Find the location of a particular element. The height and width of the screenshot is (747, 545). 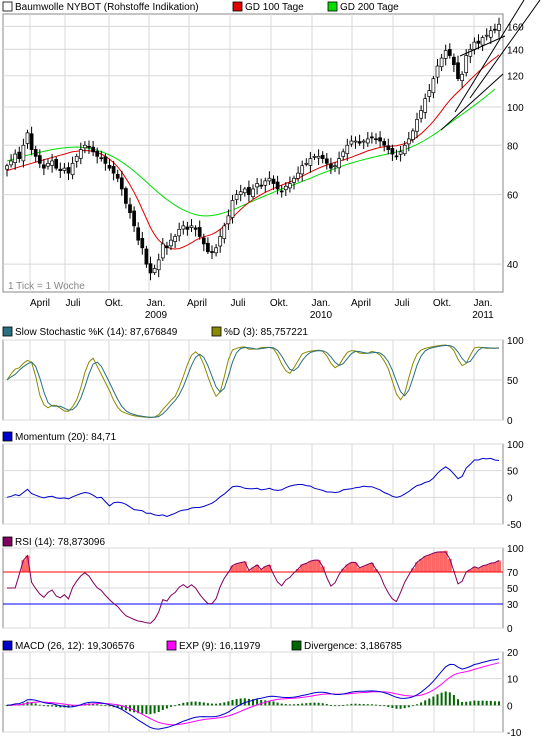

macd-lines is located at coordinates (253, 694).